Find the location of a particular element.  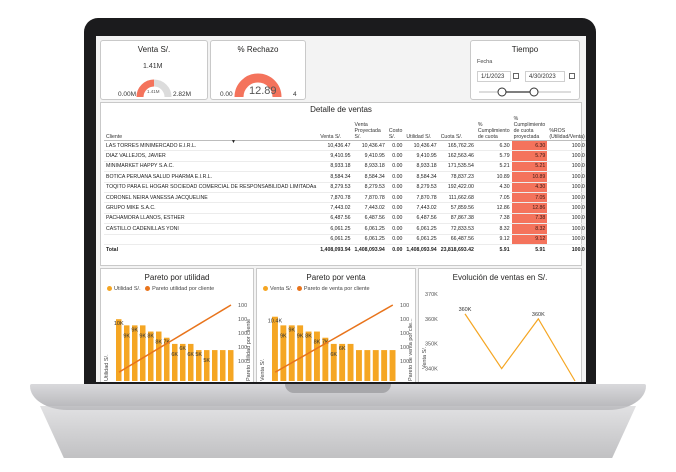

kpi-ventas-value: 1.41M is located at coordinates (153, 66).